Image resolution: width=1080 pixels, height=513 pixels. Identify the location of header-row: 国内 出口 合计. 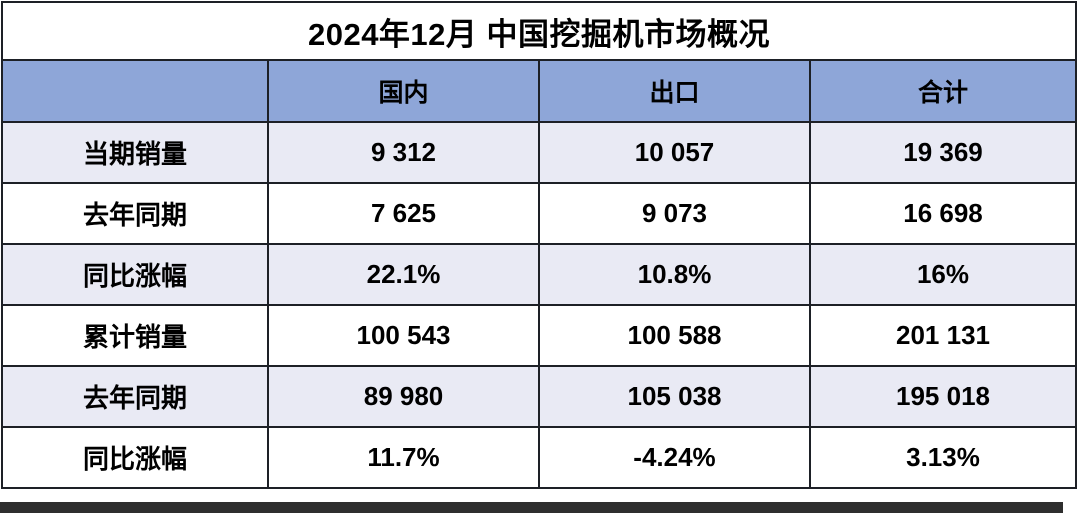
(539, 91).